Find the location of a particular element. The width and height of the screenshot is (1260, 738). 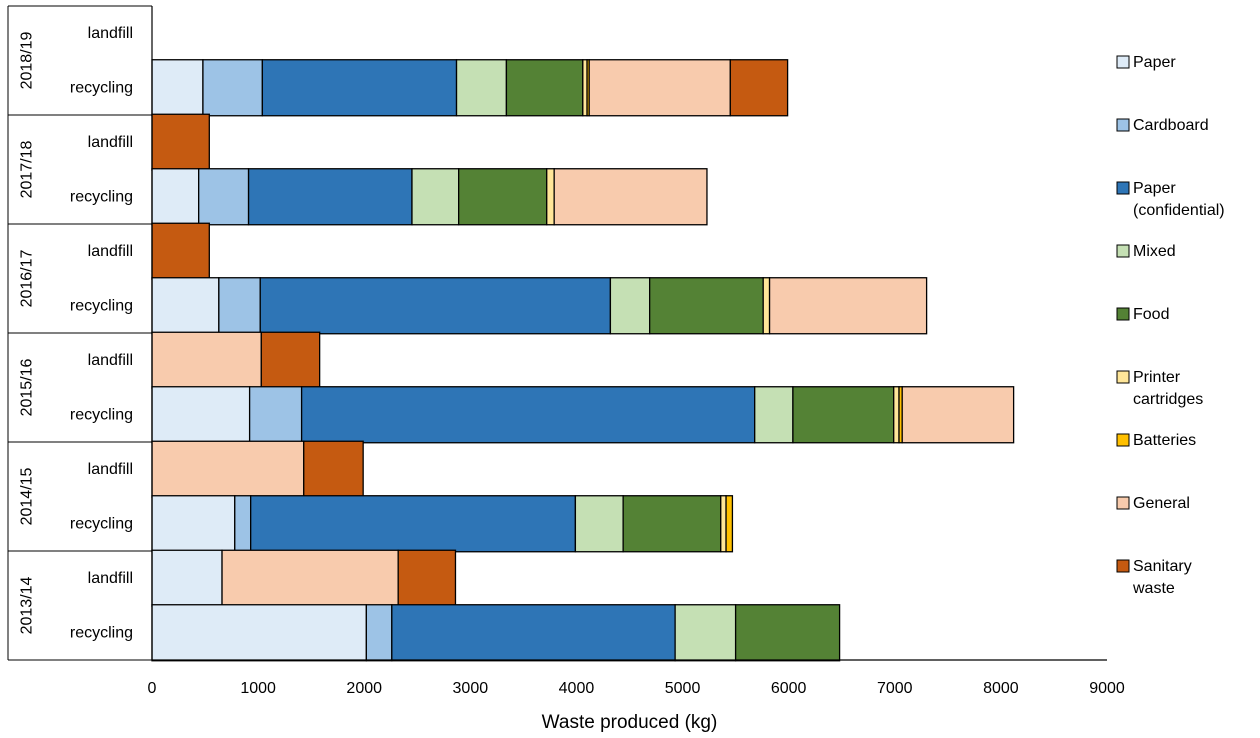

legend-label-line: General is located at coordinates (1161, 503).